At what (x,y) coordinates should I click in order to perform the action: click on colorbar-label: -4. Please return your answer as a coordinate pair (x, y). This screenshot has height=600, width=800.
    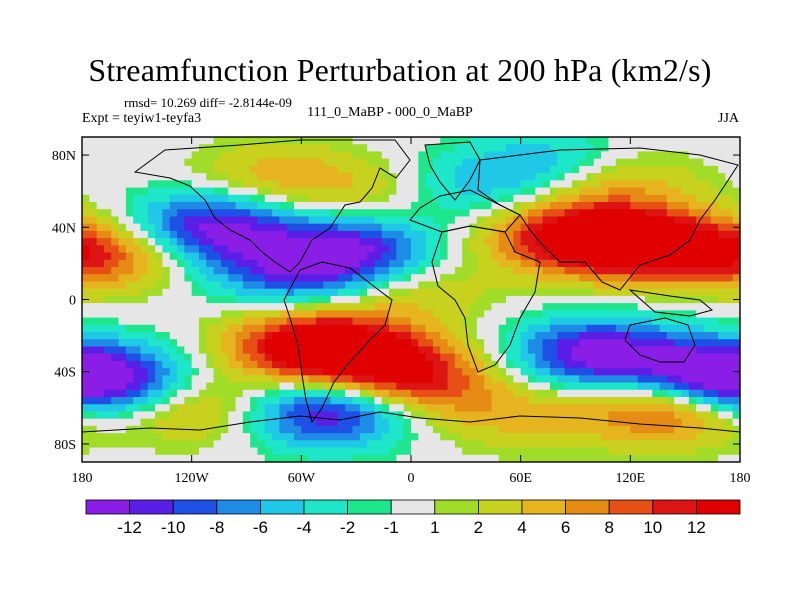
    Looking at the image, I should click on (303, 527).